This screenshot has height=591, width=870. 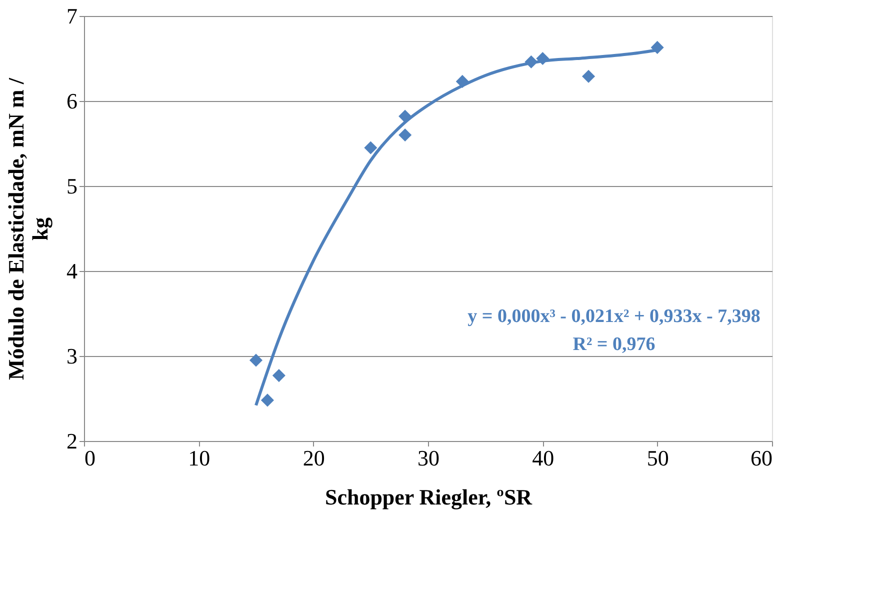 What do you see at coordinates (543, 458) in the screenshot?
I see `x-tick-label: 40` at bounding box center [543, 458].